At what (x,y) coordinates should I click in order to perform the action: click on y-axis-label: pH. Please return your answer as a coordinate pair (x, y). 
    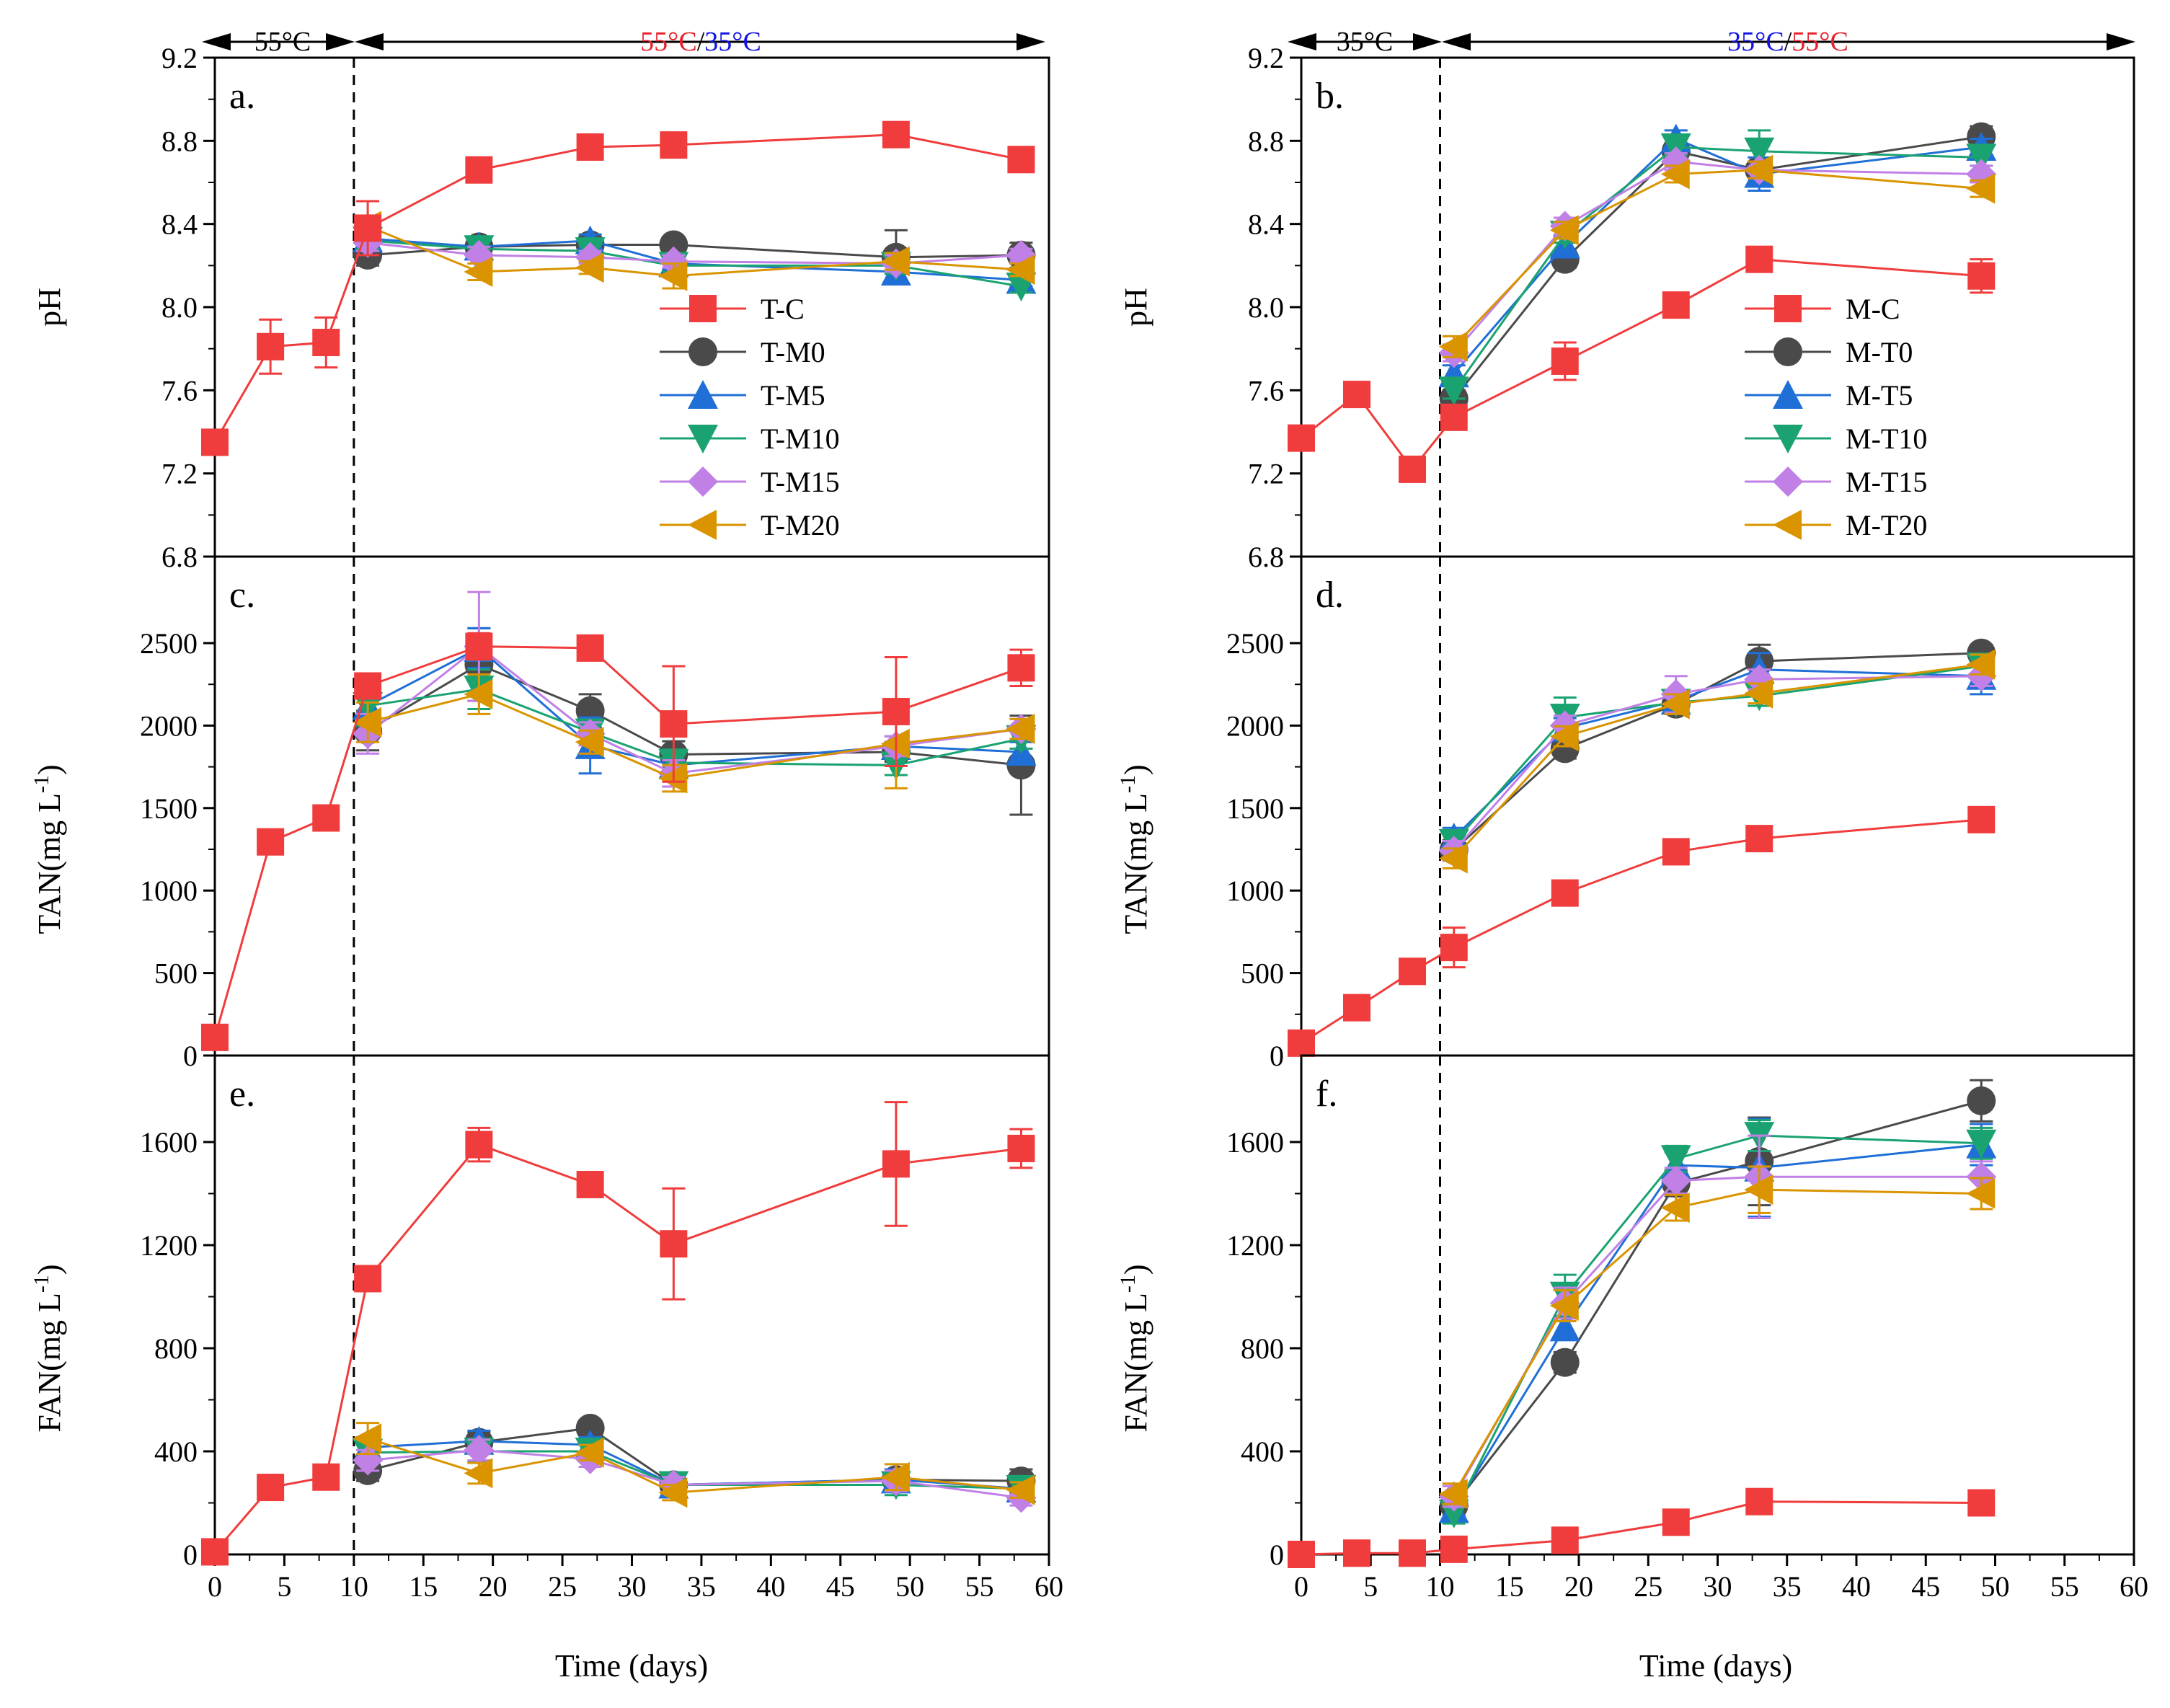
    Looking at the image, I should click on (1135, 307).